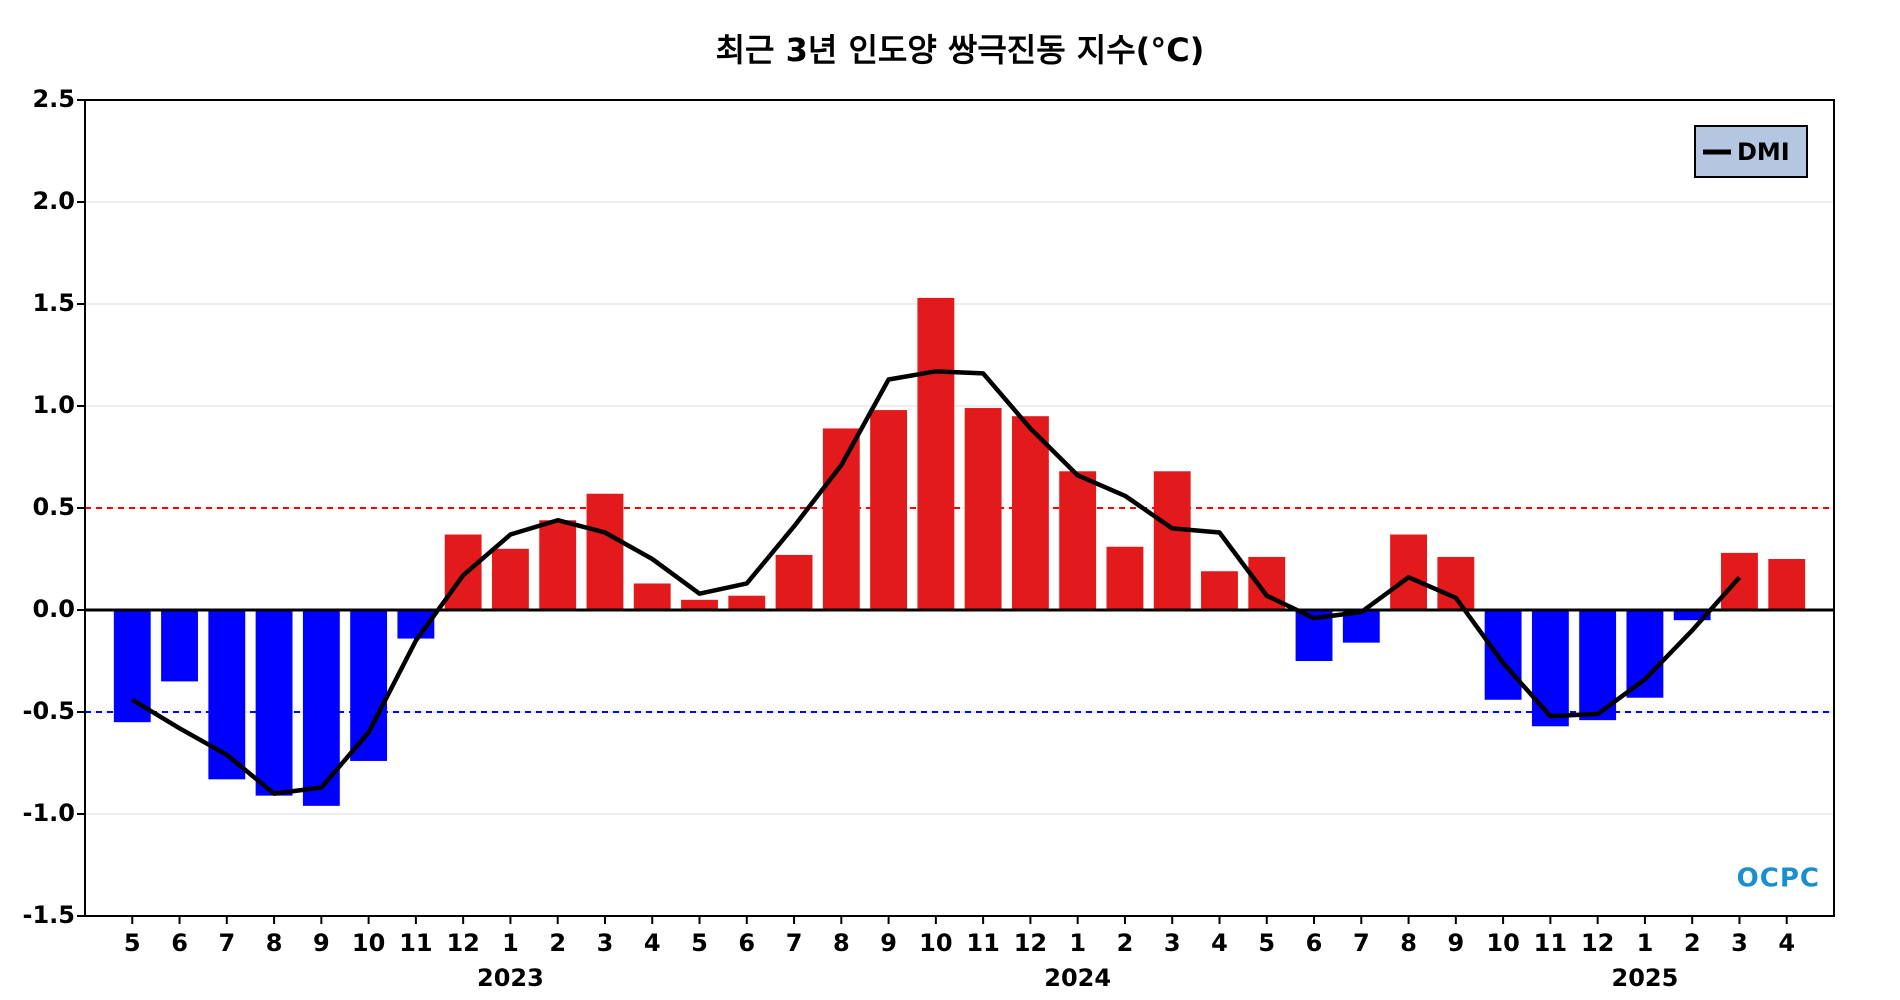 The image size is (1900, 1000). What do you see at coordinates (960, 50) in the screenshot?
I see `chart-title: 최근 3년 인도양 쌍극진동 지수(°C)` at bounding box center [960, 50].